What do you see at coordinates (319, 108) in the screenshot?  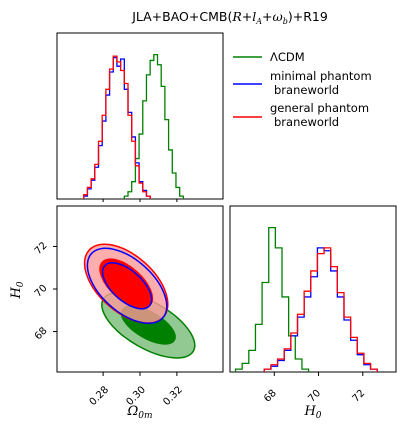 I see `legend-label-general-line1: general phantom` at bounding box center [319, 108].